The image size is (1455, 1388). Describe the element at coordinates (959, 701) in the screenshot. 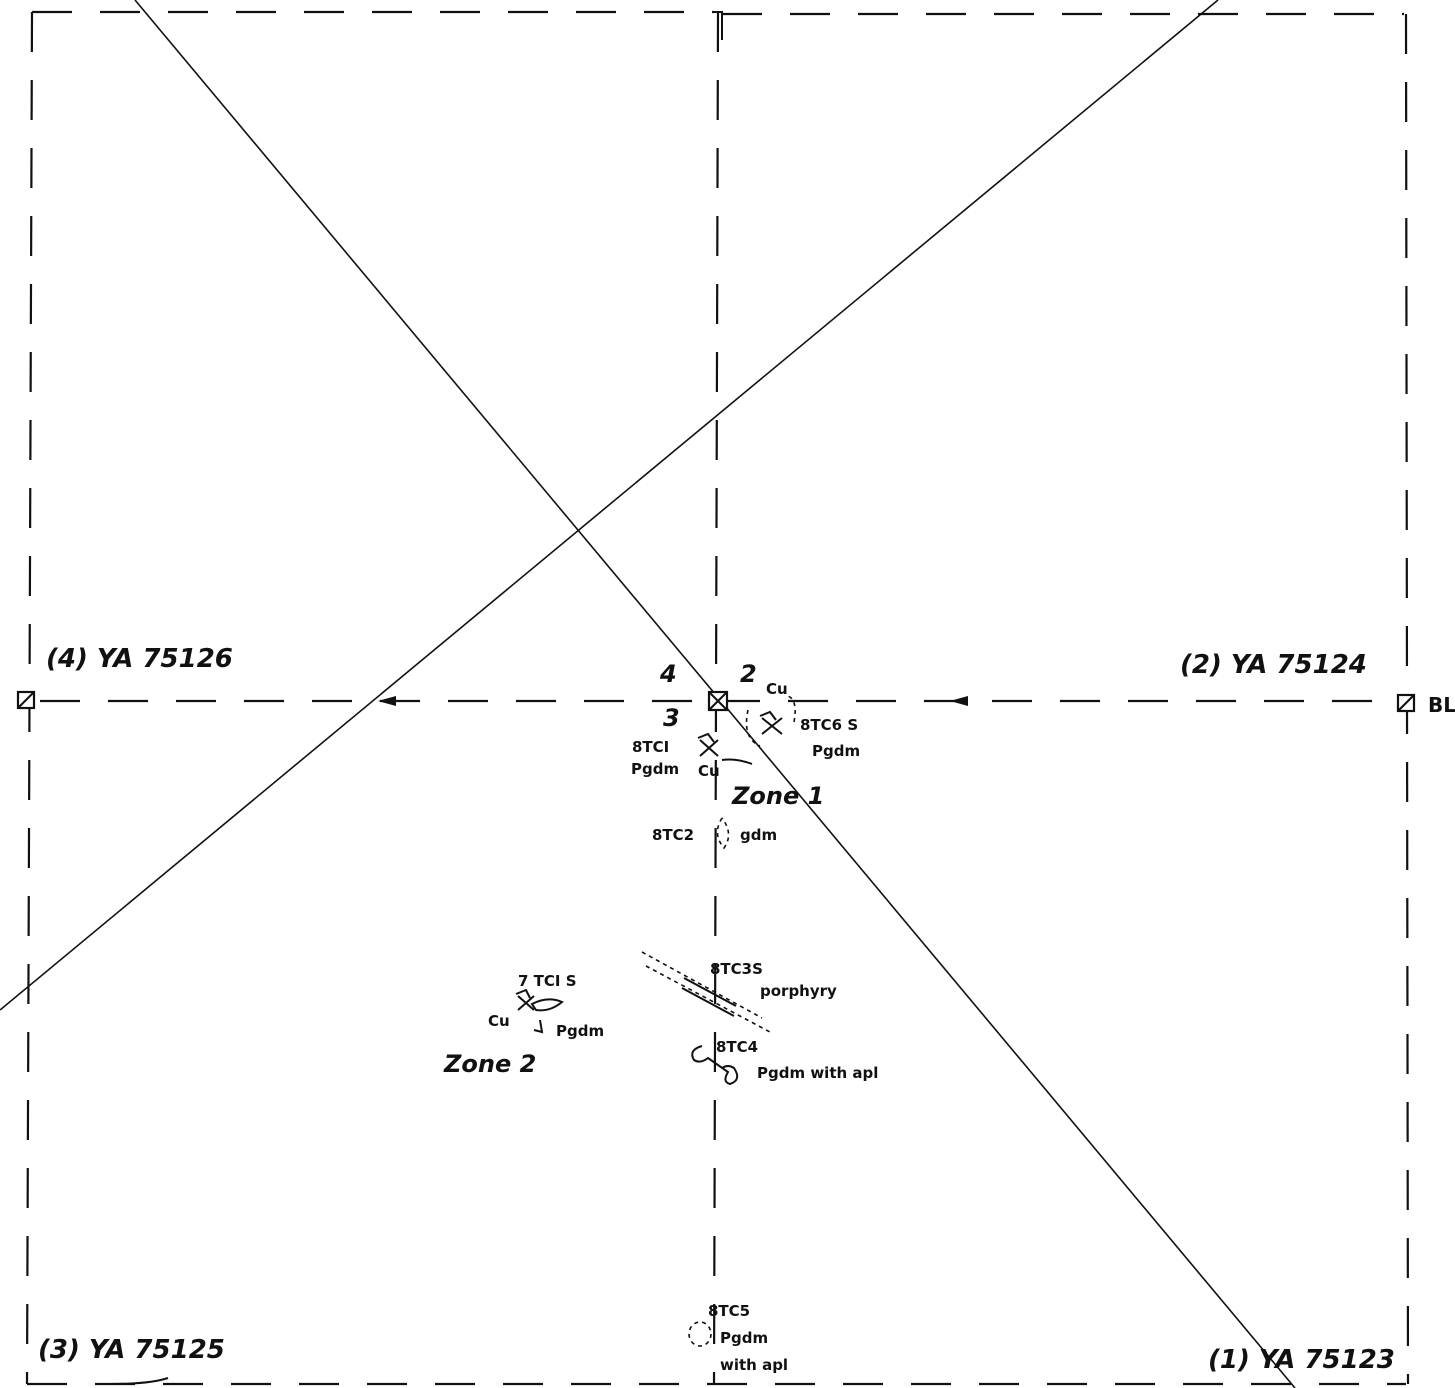

I see `arrow-east-icon` at that location.